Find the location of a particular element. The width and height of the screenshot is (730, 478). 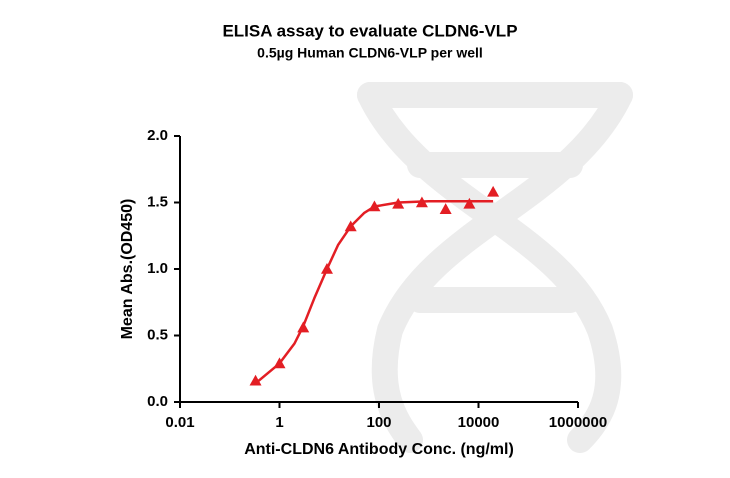

y-tick-label: 1.5 is located at coordinates (157, 201).